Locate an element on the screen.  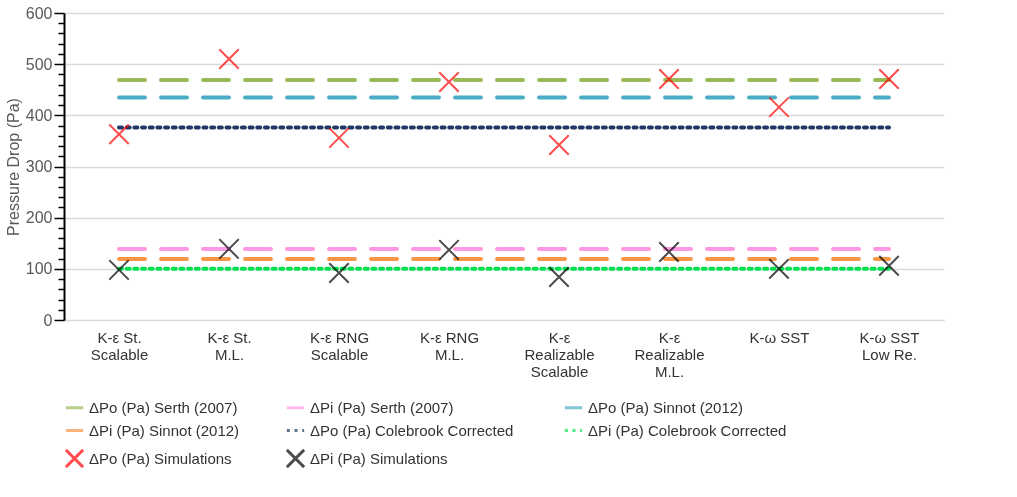
legend-label: ΔPi (Pa) Serth (2007) is located at coordinates (382, 407).